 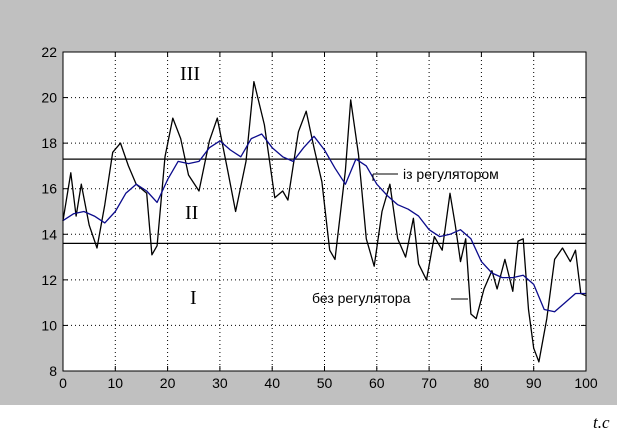 What do you see at coordinates (49, 234) in the screenshot?
I see `y-tick-label: 14` at bounding box center [49, 234].